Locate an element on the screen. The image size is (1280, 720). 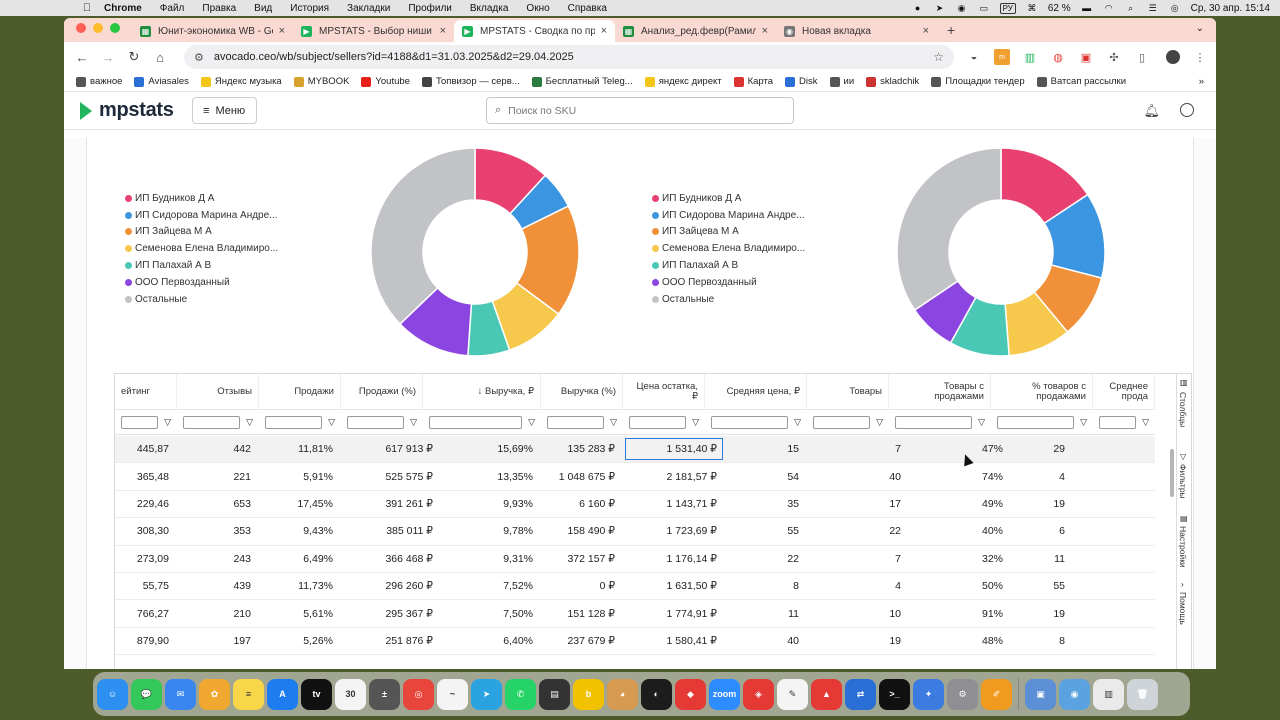
table-cell: 151 128 ₽ is located at coordinates (591, 613).